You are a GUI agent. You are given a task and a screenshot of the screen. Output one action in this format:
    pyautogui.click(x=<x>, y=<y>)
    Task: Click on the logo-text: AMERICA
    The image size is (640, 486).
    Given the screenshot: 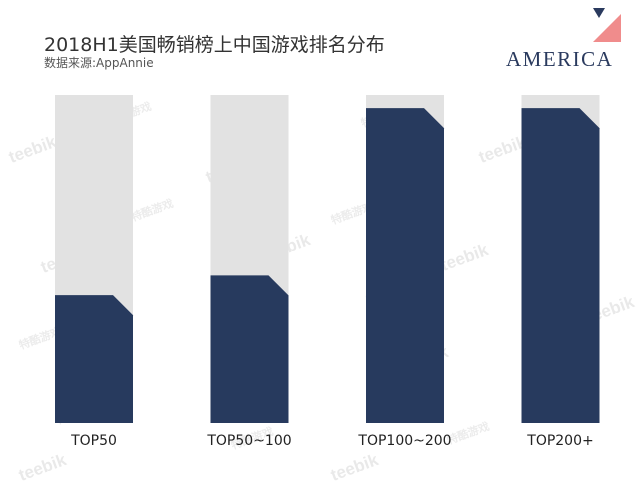 What is the action you would take?
    pyautogui.click(x=560, y=59)
    